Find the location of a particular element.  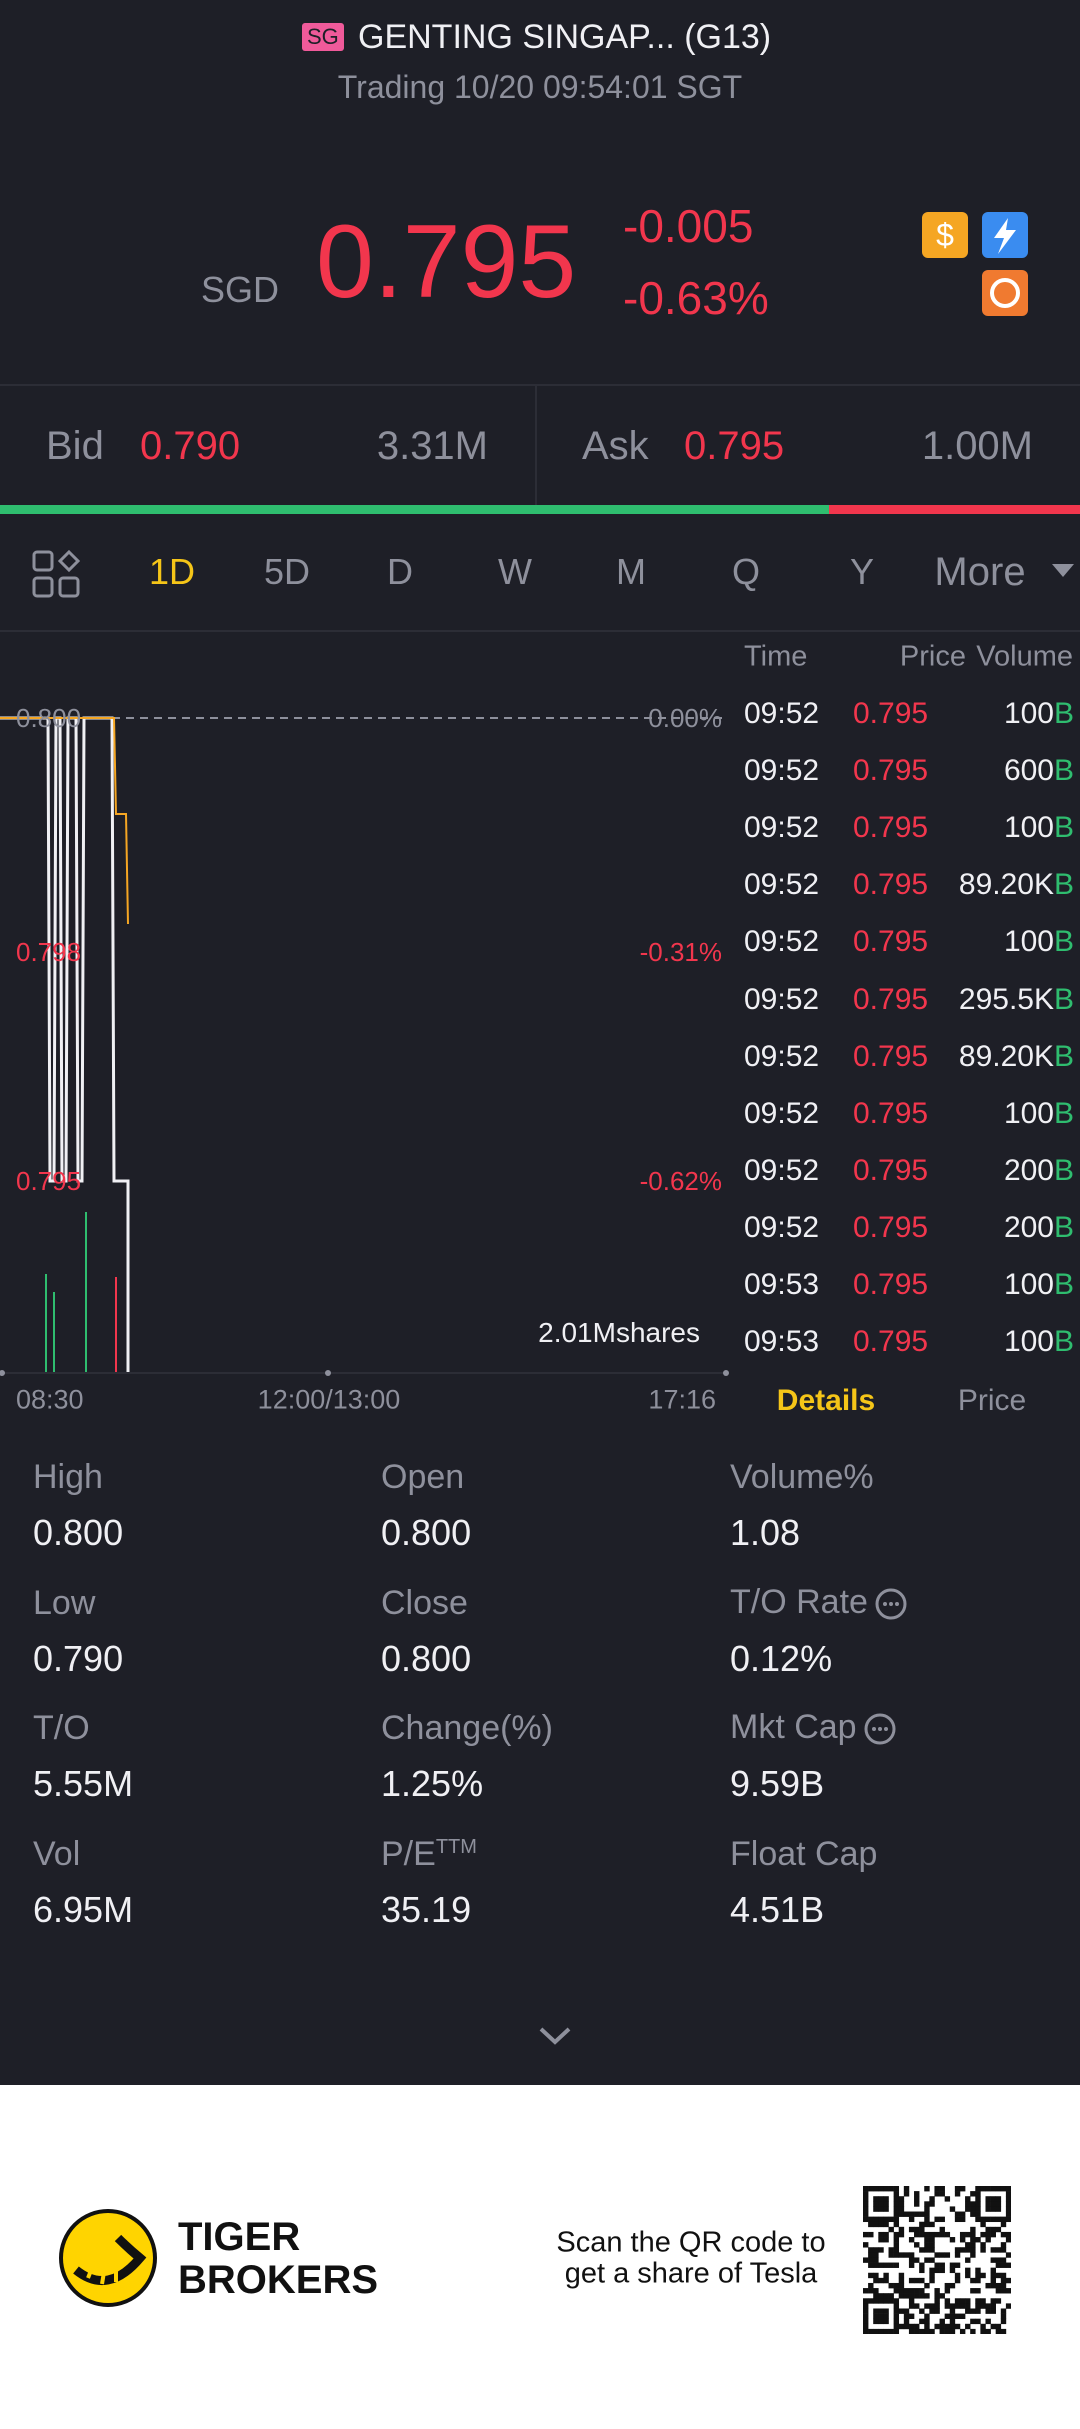

panel-tab: Price is located at coordinates (992, 1400).